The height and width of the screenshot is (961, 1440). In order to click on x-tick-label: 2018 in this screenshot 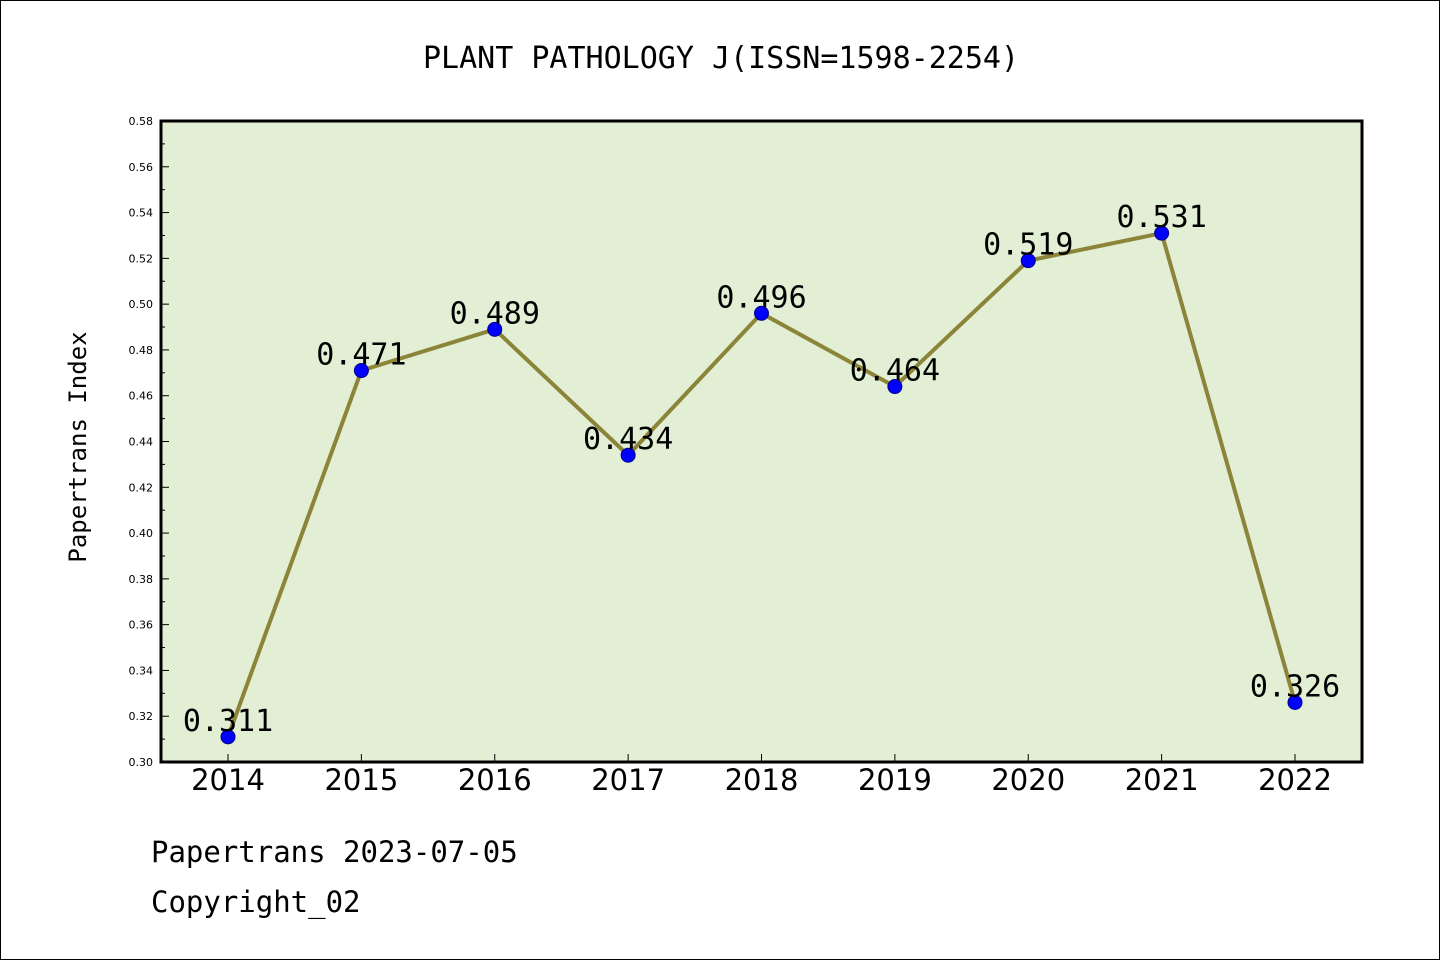, I will do `click(762, 780)`.